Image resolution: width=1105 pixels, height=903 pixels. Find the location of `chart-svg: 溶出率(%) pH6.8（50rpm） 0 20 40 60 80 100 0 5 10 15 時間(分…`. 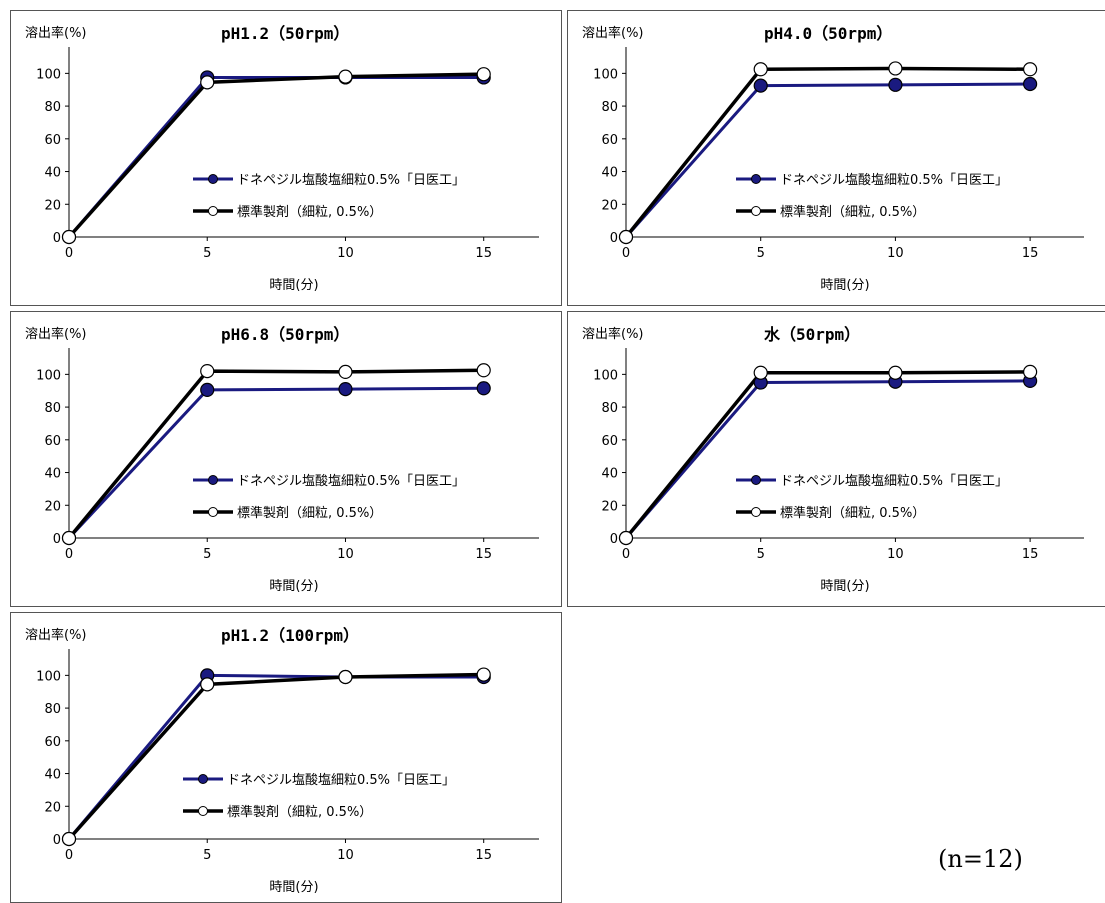

chart-svg: 溶出率(%) pH6.8（50rpm） 0 20 40 60 80 100 0 5 10 15 時間(分… is located at coordinates (282, 459).